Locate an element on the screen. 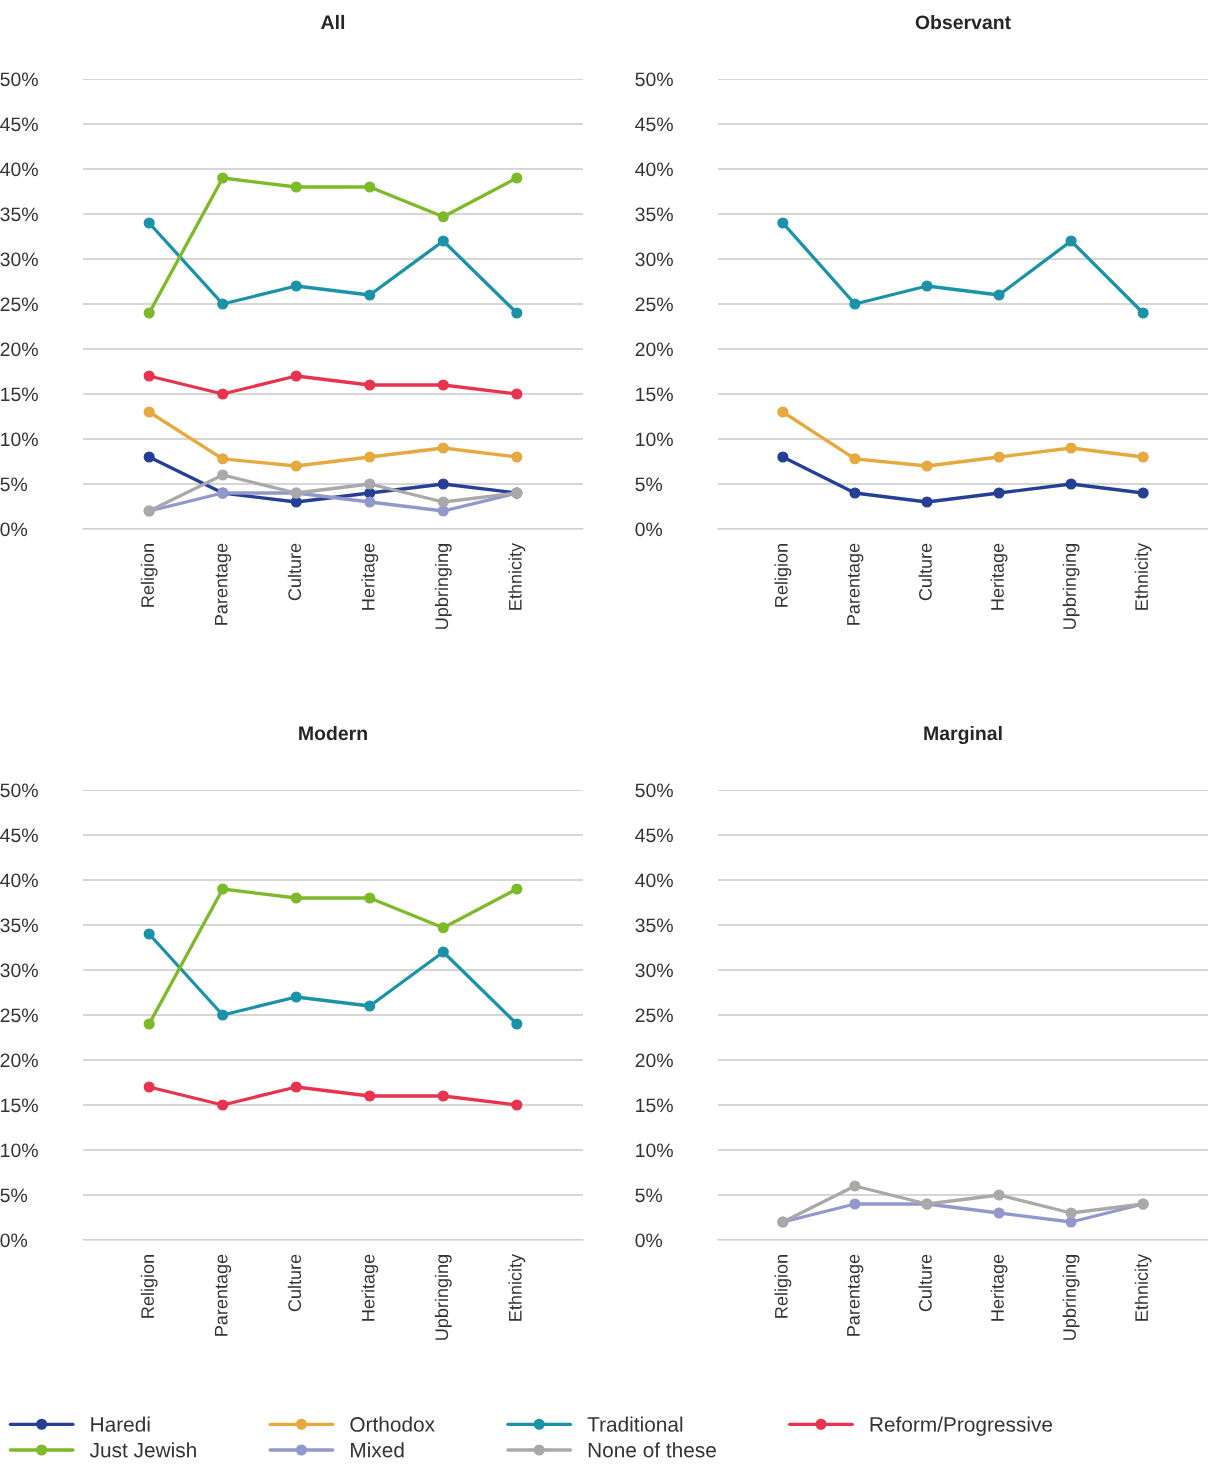 Image resolution: width=1208 pixels, height=1472 pixels. chart-title: Modern is located at coordinates (333, 733).